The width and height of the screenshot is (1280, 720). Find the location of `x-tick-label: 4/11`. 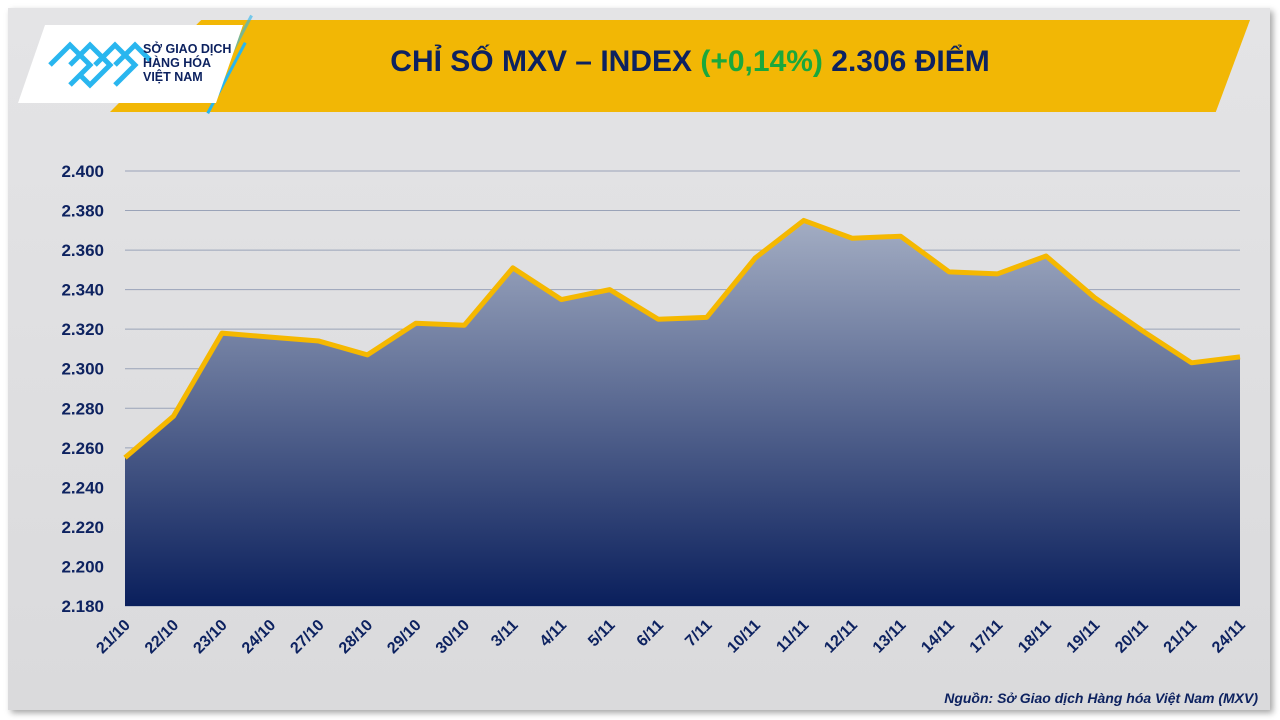

x-tick-label: 4/11 is located at coordinates (553, 633).